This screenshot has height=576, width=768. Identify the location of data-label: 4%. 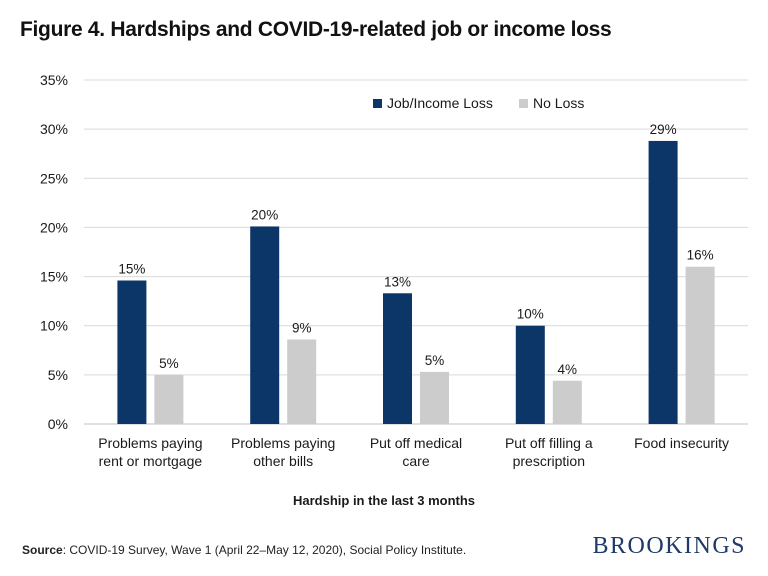
(568, 369).